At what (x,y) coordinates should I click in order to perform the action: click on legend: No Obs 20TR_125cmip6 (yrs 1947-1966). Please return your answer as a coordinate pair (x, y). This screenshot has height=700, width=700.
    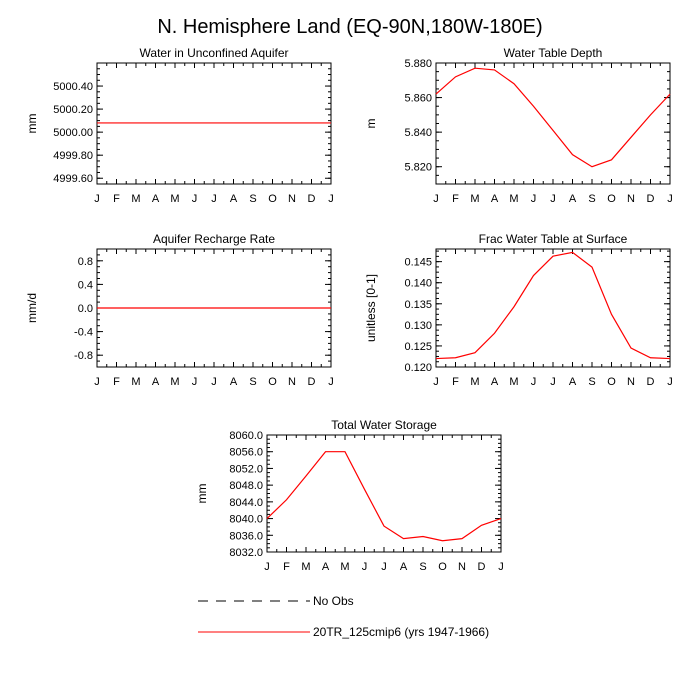
    Looking at the image, I should click on (343, 616).